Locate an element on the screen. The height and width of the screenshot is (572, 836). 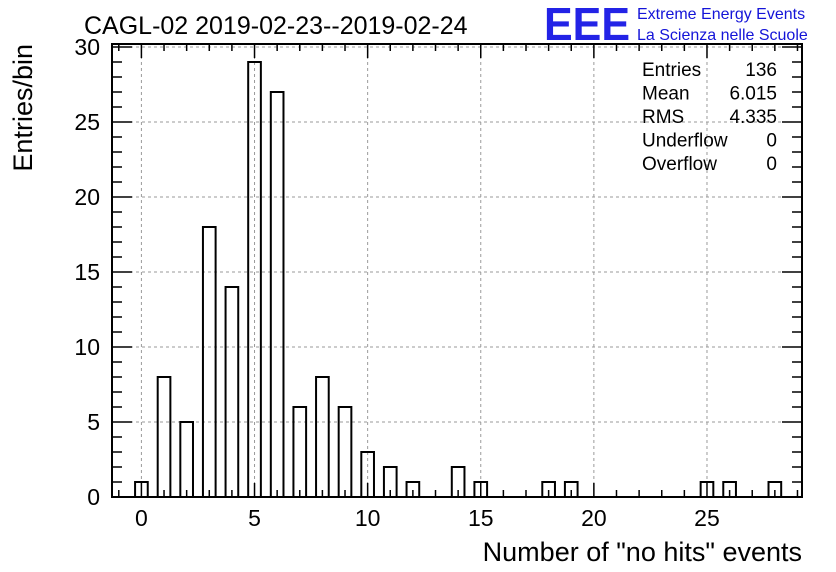
y-tick-label: 0 is located at coordinates (93, 497).